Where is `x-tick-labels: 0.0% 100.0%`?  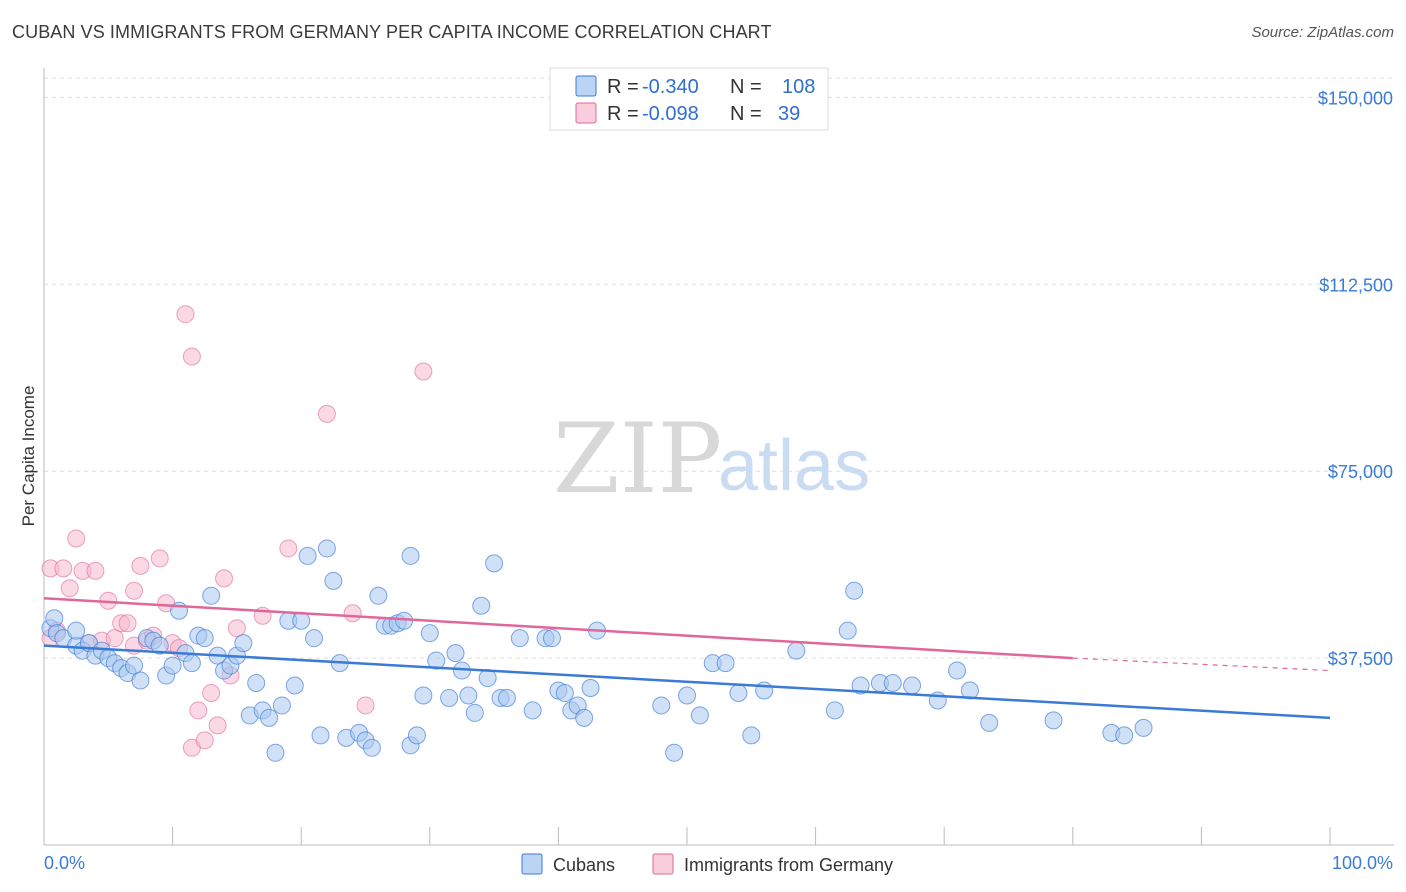 x-tick-labels: 0.0% 100.0% is located at coordinates (718, 863).